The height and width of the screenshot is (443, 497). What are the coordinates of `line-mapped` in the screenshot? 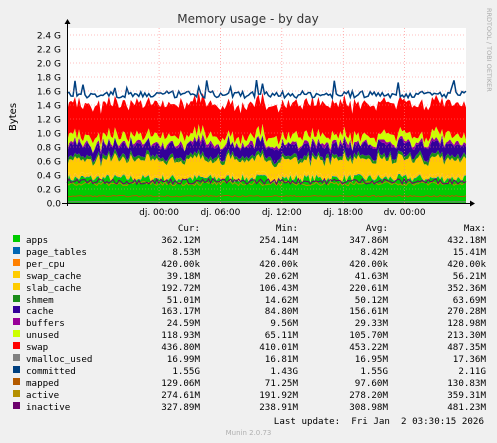 It's located at (266, 196).